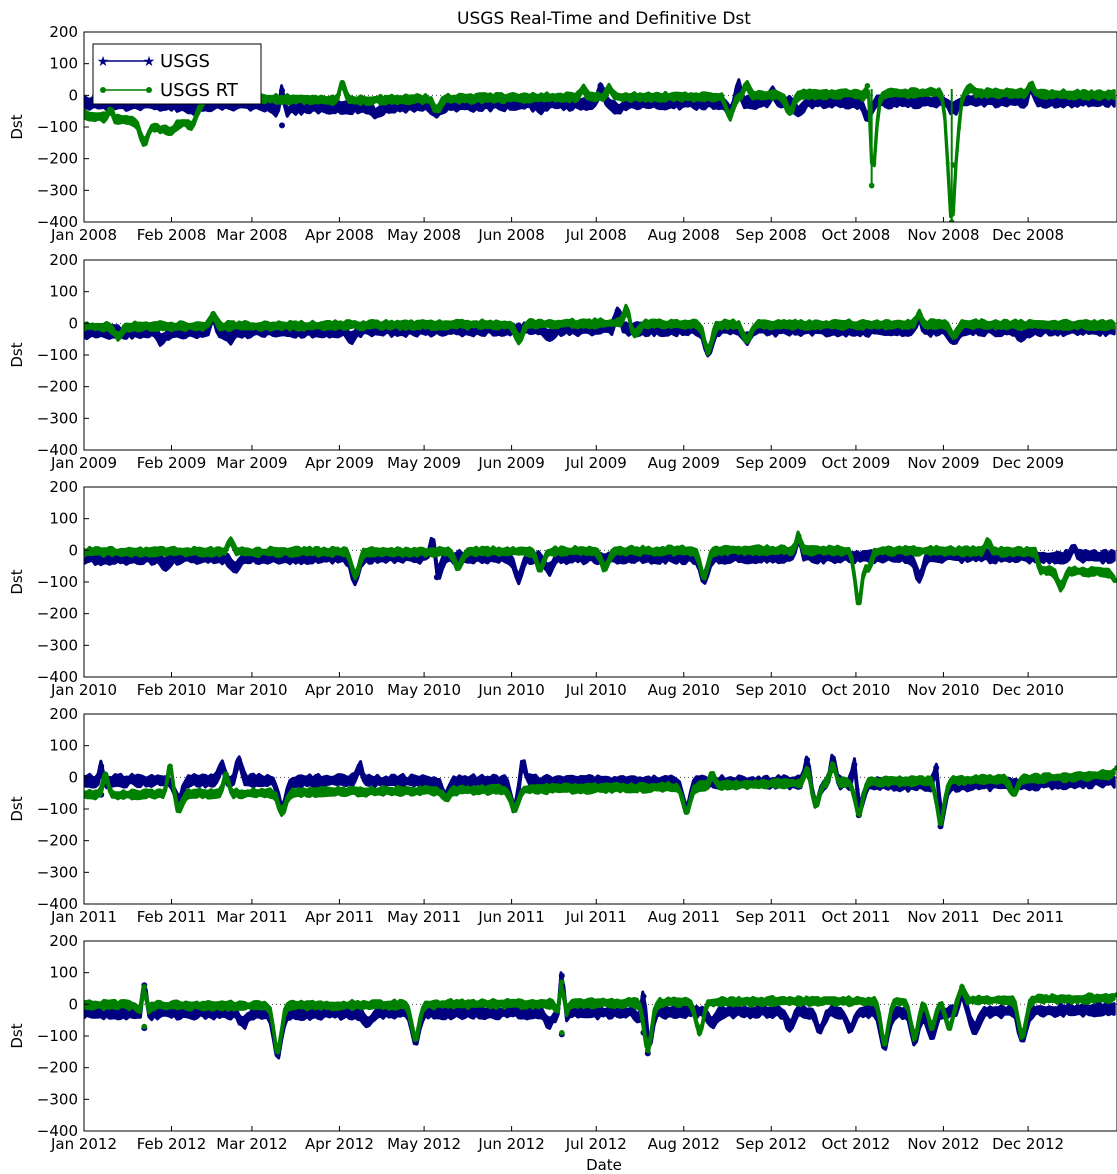 Image resolution: width=1117 pixels, height=1174 pixels. What do you see at coordinates (57, 1036) in the screenshot?
I see `y-tick-label: −100` at bounding box center [57, 1036].